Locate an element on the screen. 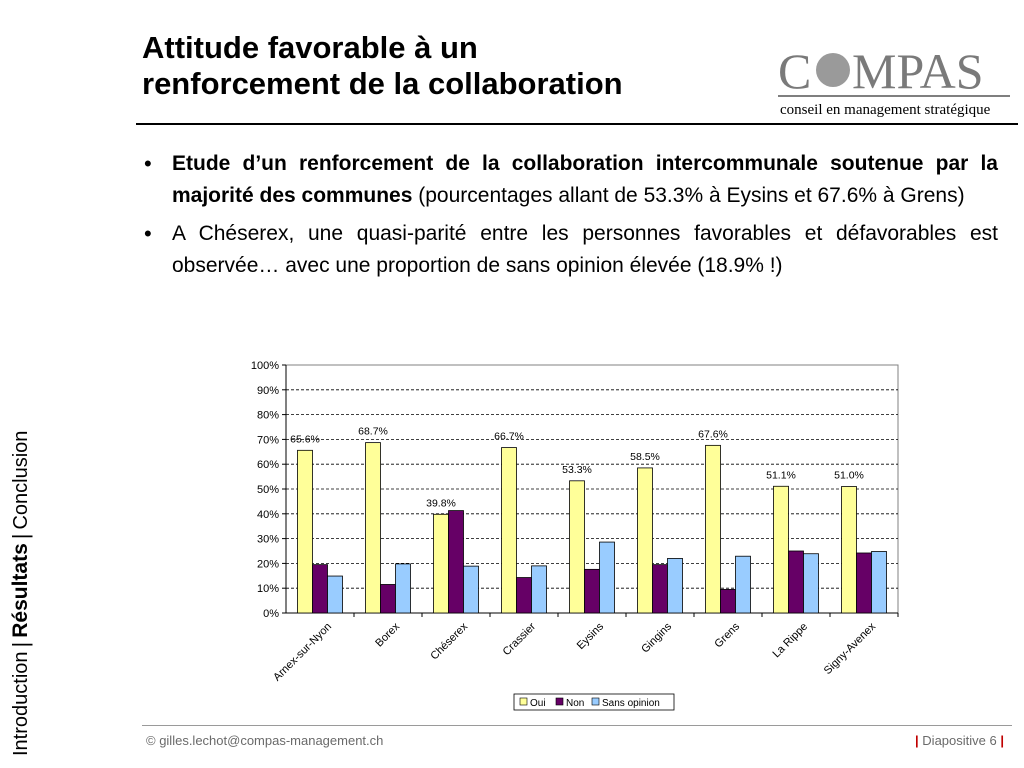 Image resolution: width=1024 pixels, height=768 pixels. y-tick-label: 90% is located at coordinates (268, 391).